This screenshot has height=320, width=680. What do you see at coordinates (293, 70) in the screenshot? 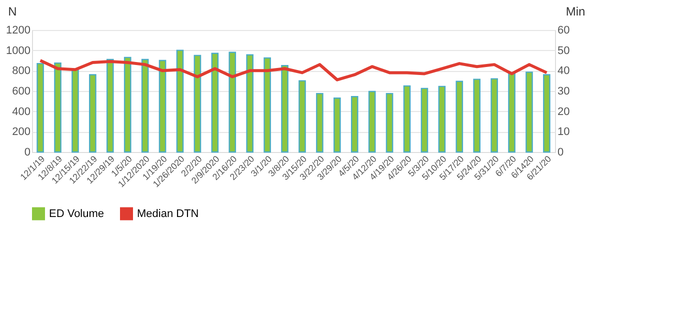
I see `line-series` at bounding box center [293, 70].